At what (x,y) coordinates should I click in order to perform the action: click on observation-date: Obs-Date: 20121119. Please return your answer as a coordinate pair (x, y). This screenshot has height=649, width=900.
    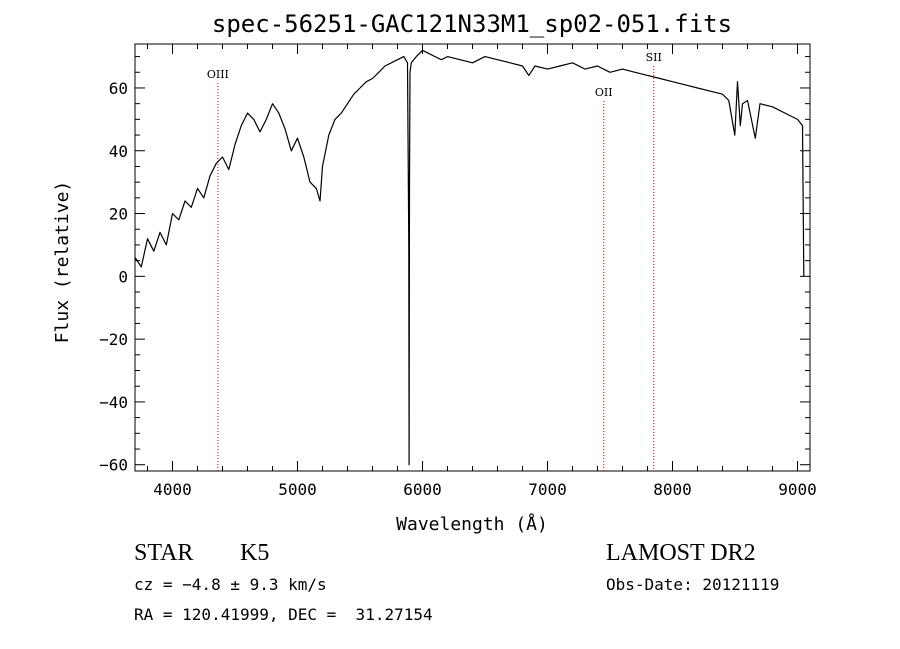
    Looking at the image, I should click on (693, 584).